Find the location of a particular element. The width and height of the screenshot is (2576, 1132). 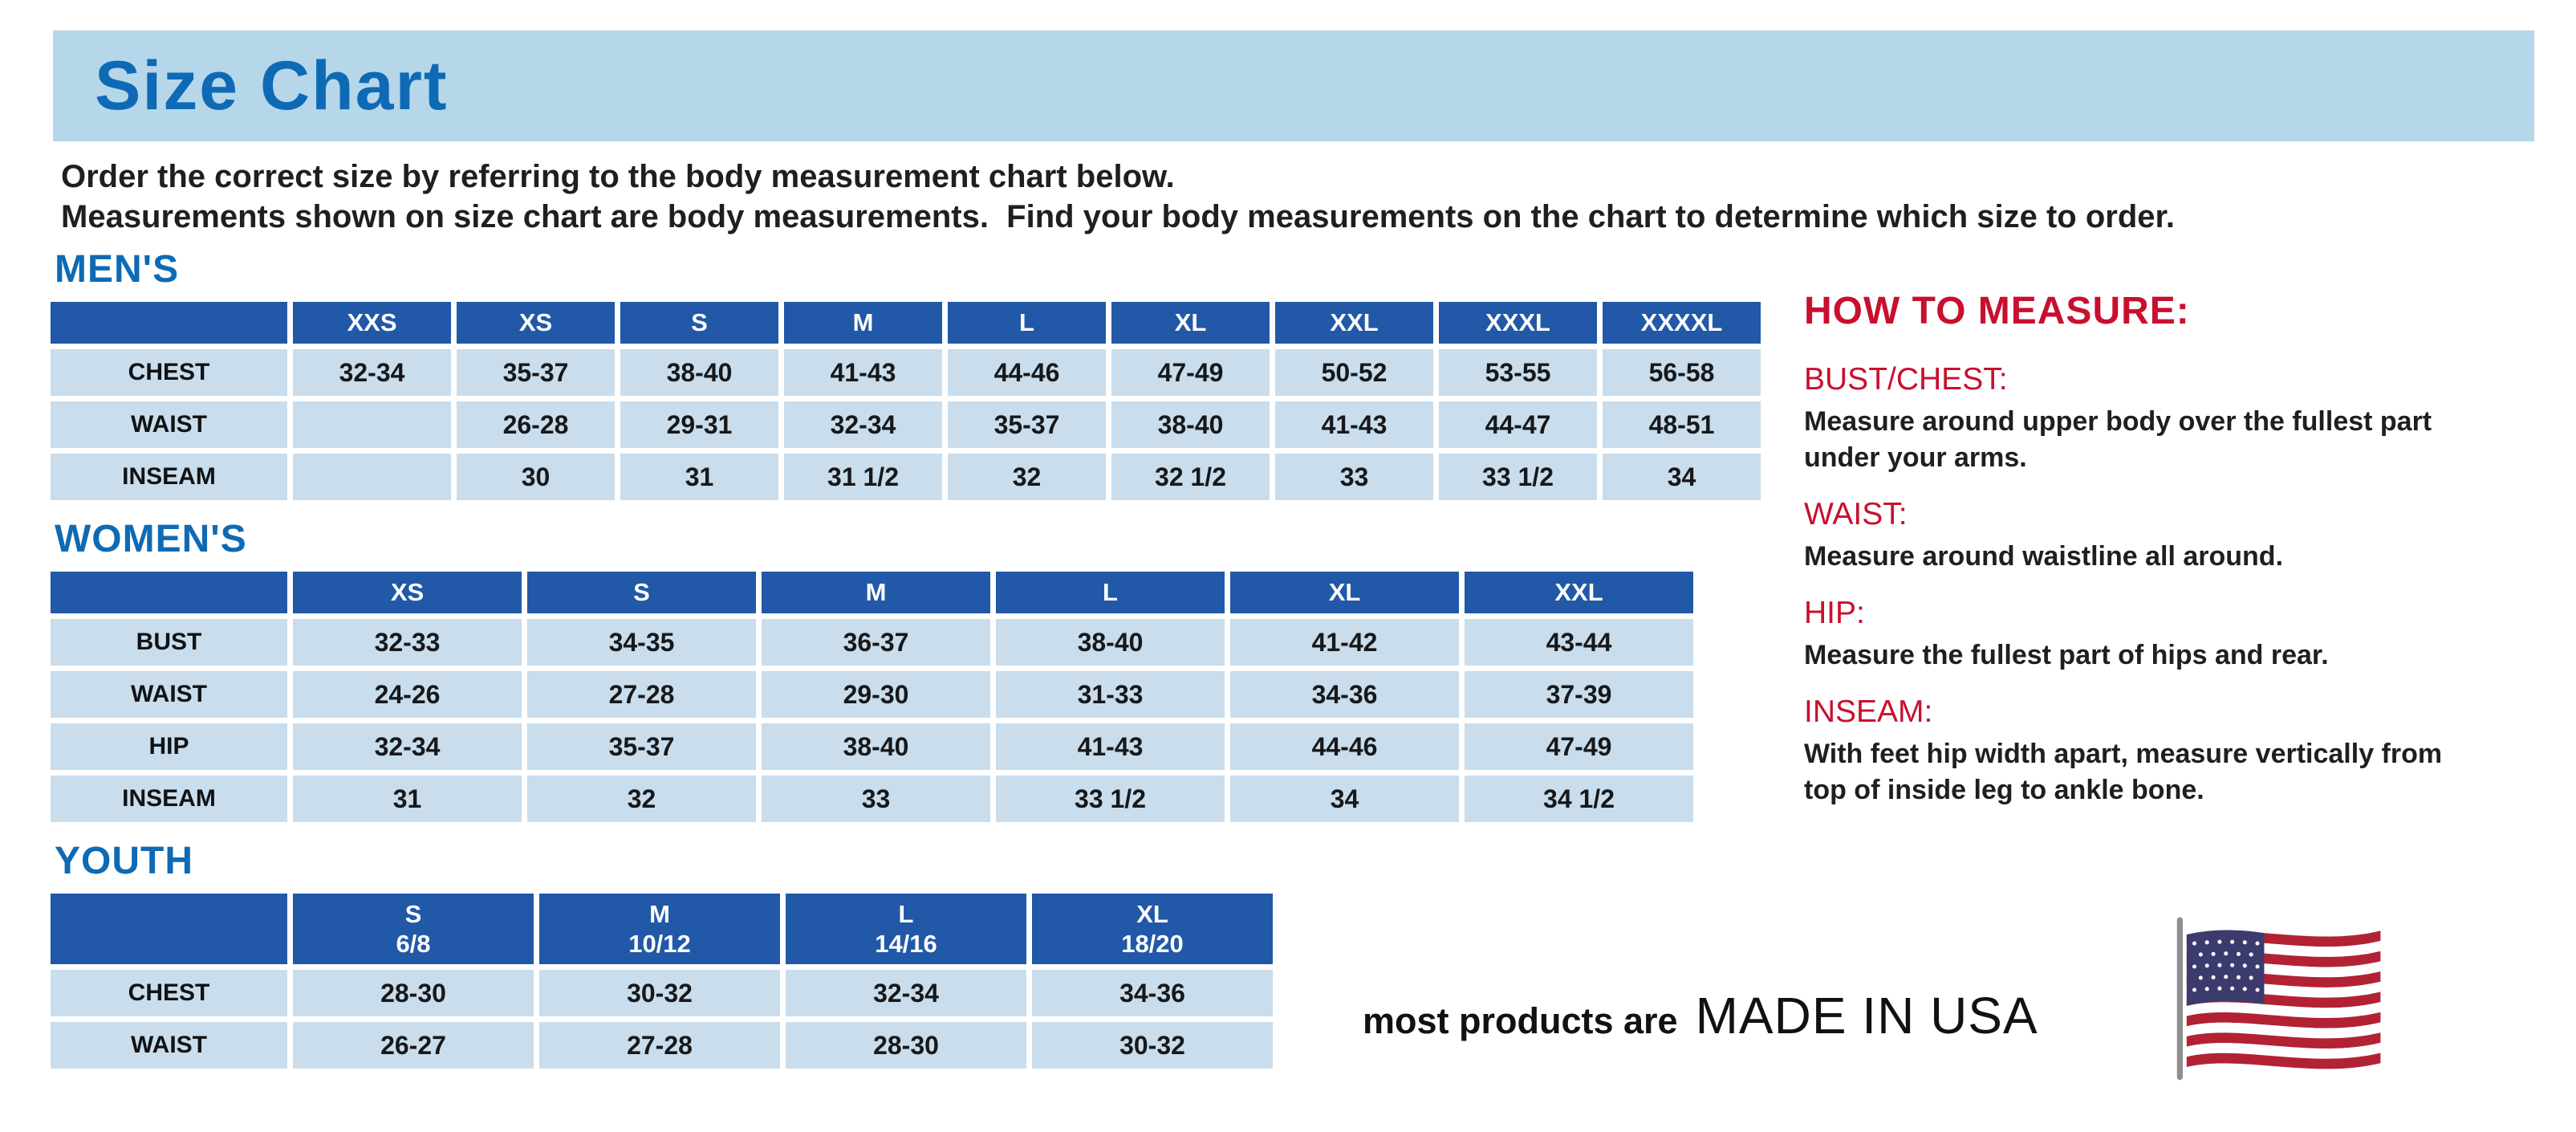

row-label: BUST is located at coordinates (169, 642).